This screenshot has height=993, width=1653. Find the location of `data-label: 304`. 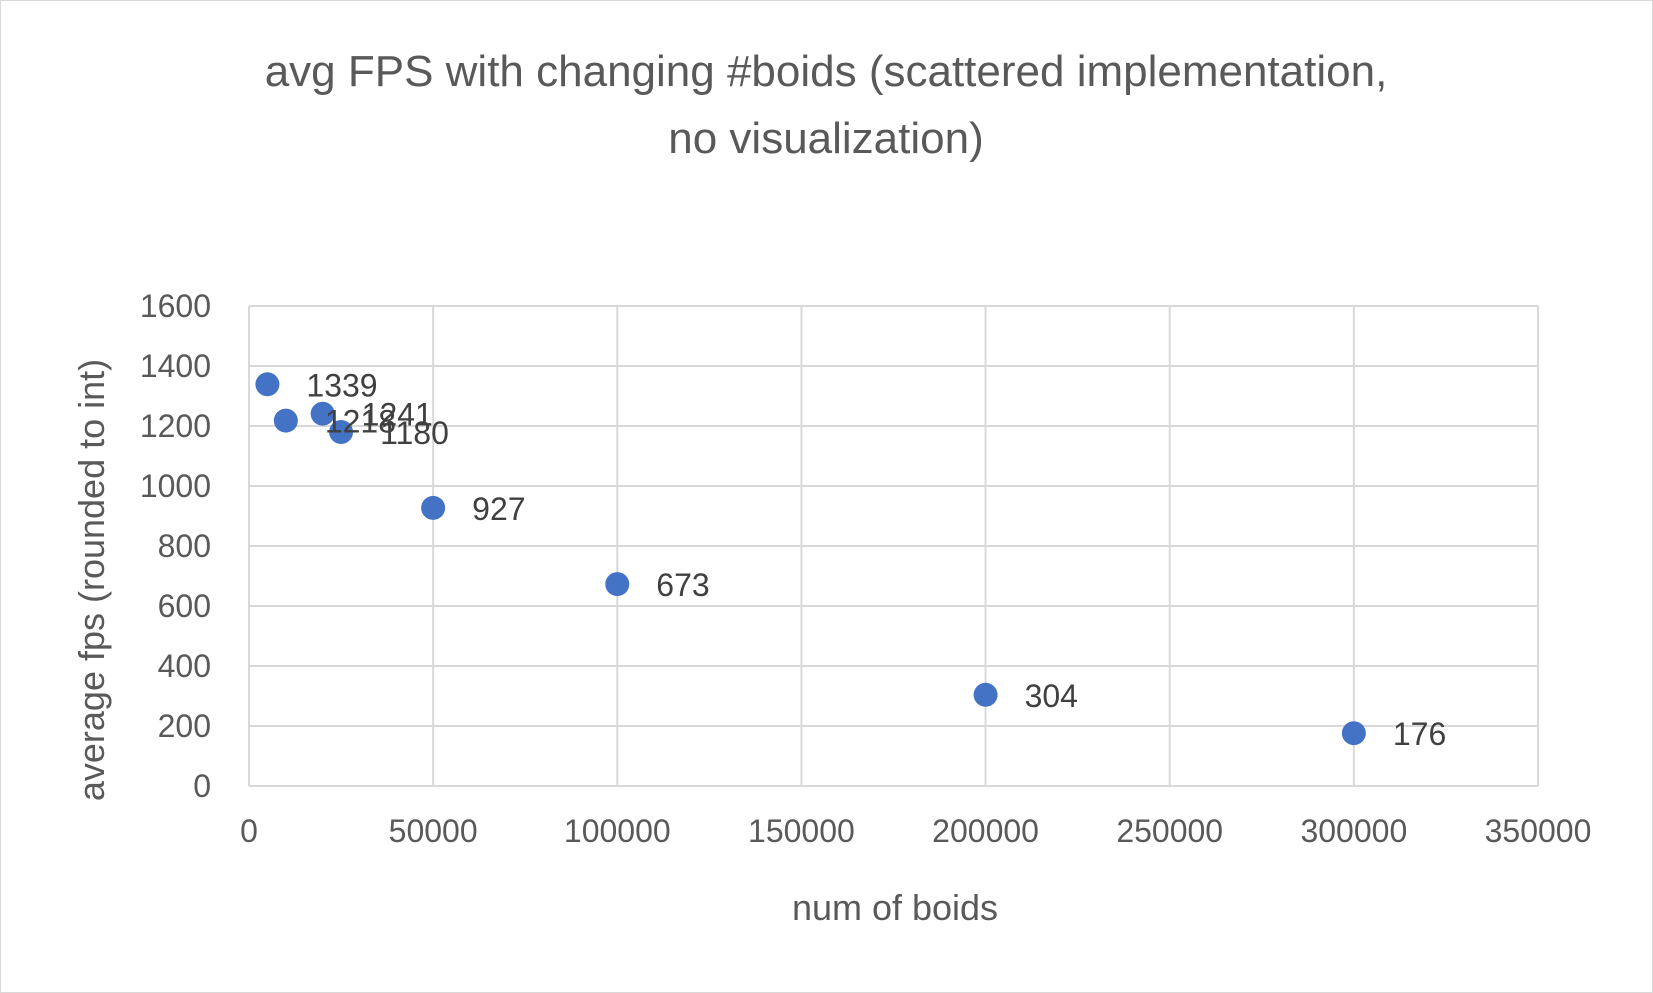

data-label: 304 is located at coordinates (1051, 696).